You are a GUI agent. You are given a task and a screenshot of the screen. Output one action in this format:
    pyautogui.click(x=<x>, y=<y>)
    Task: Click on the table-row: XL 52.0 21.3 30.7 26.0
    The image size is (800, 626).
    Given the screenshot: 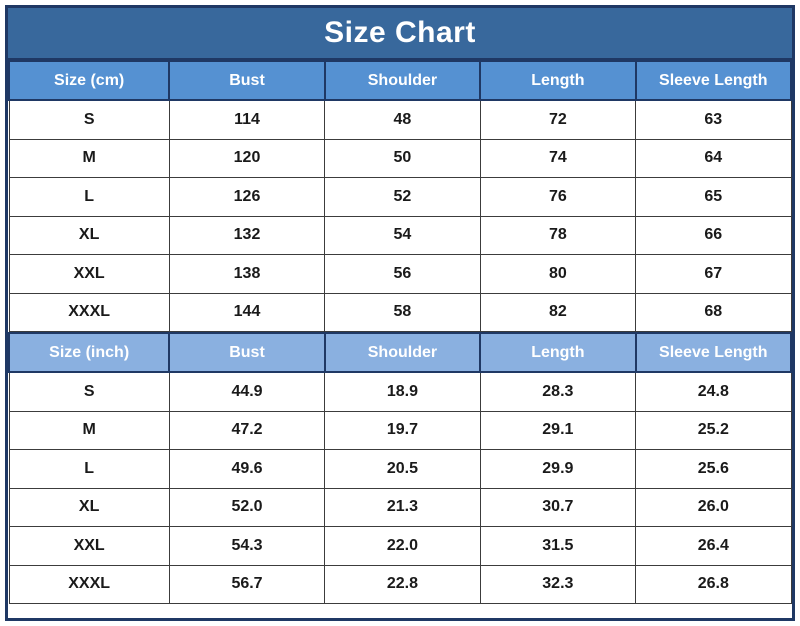 What is the action you would take?
    pyautogui.click(x=400, y=507)
    